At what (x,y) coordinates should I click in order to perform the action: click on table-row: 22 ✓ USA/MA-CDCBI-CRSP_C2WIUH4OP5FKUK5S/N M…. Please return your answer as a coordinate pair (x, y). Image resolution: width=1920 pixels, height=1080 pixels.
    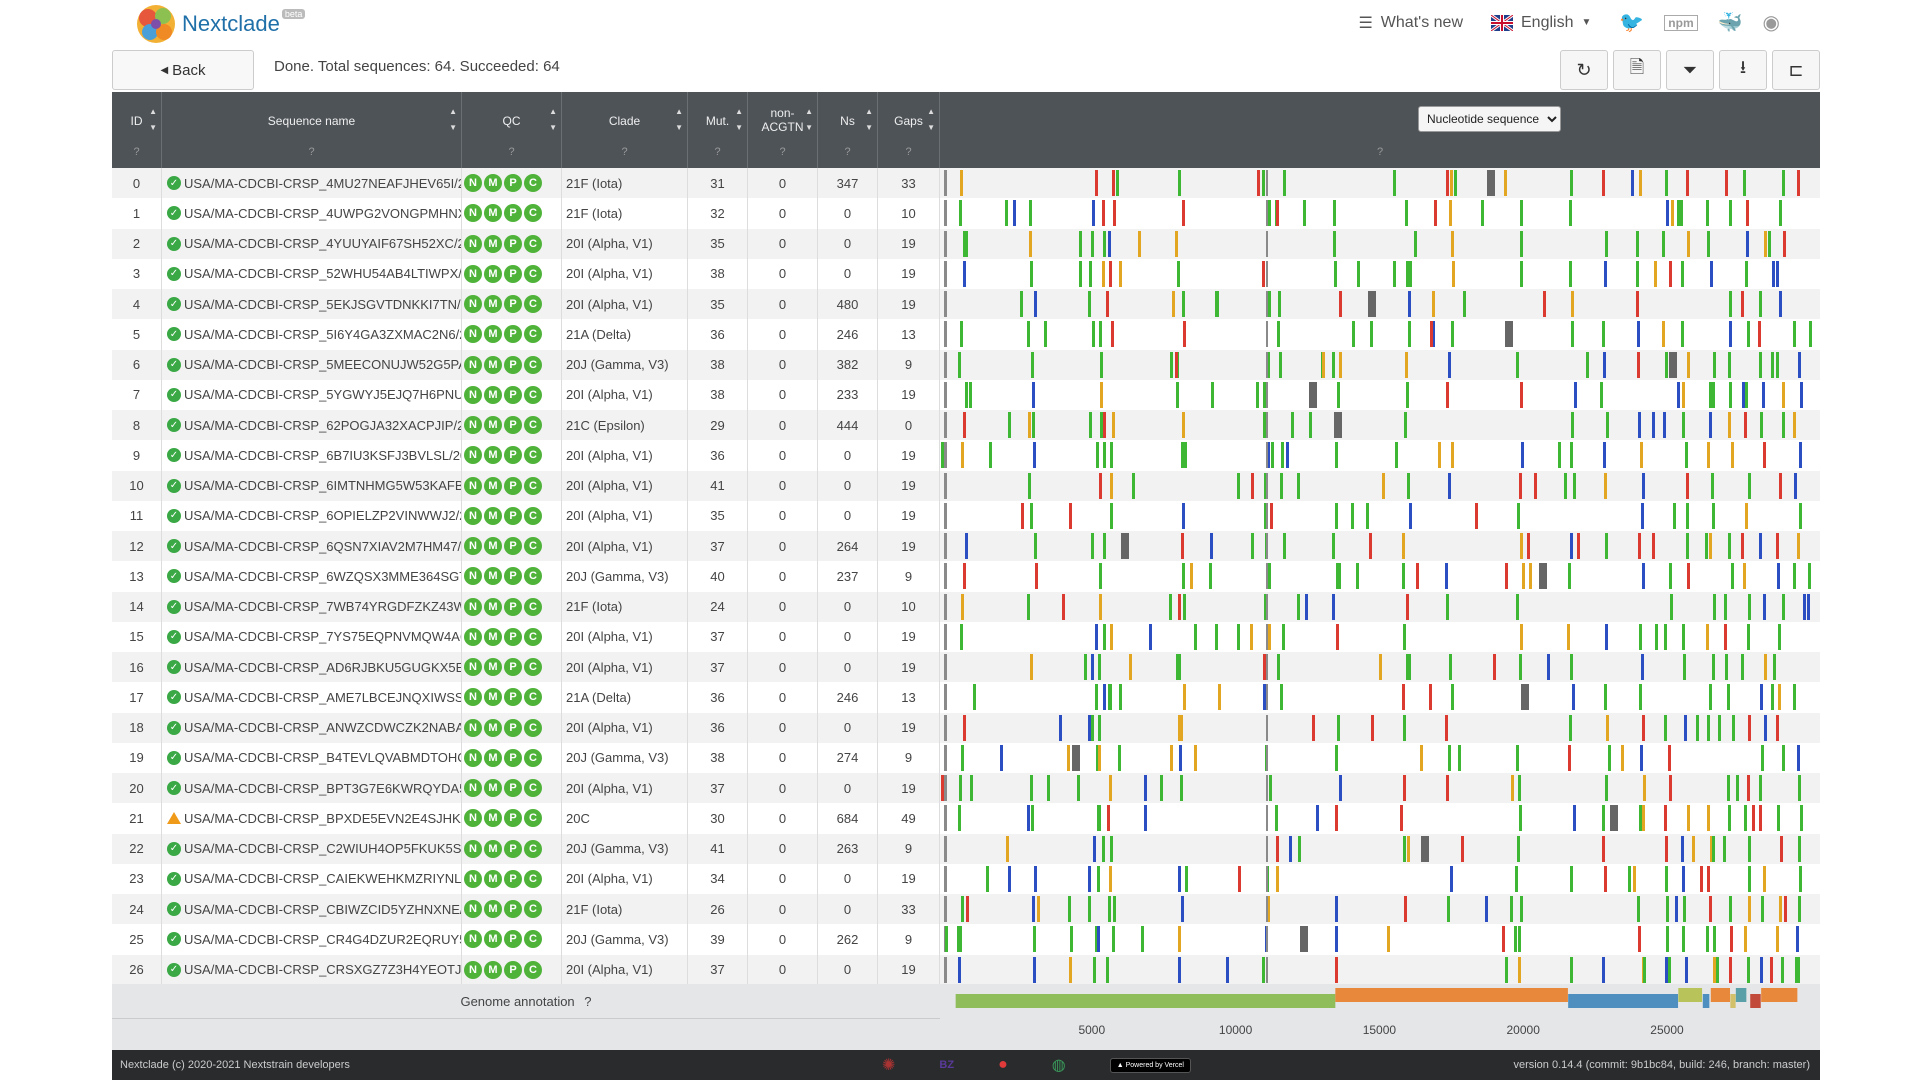
    Looking at the image, I should click on (966, 848).